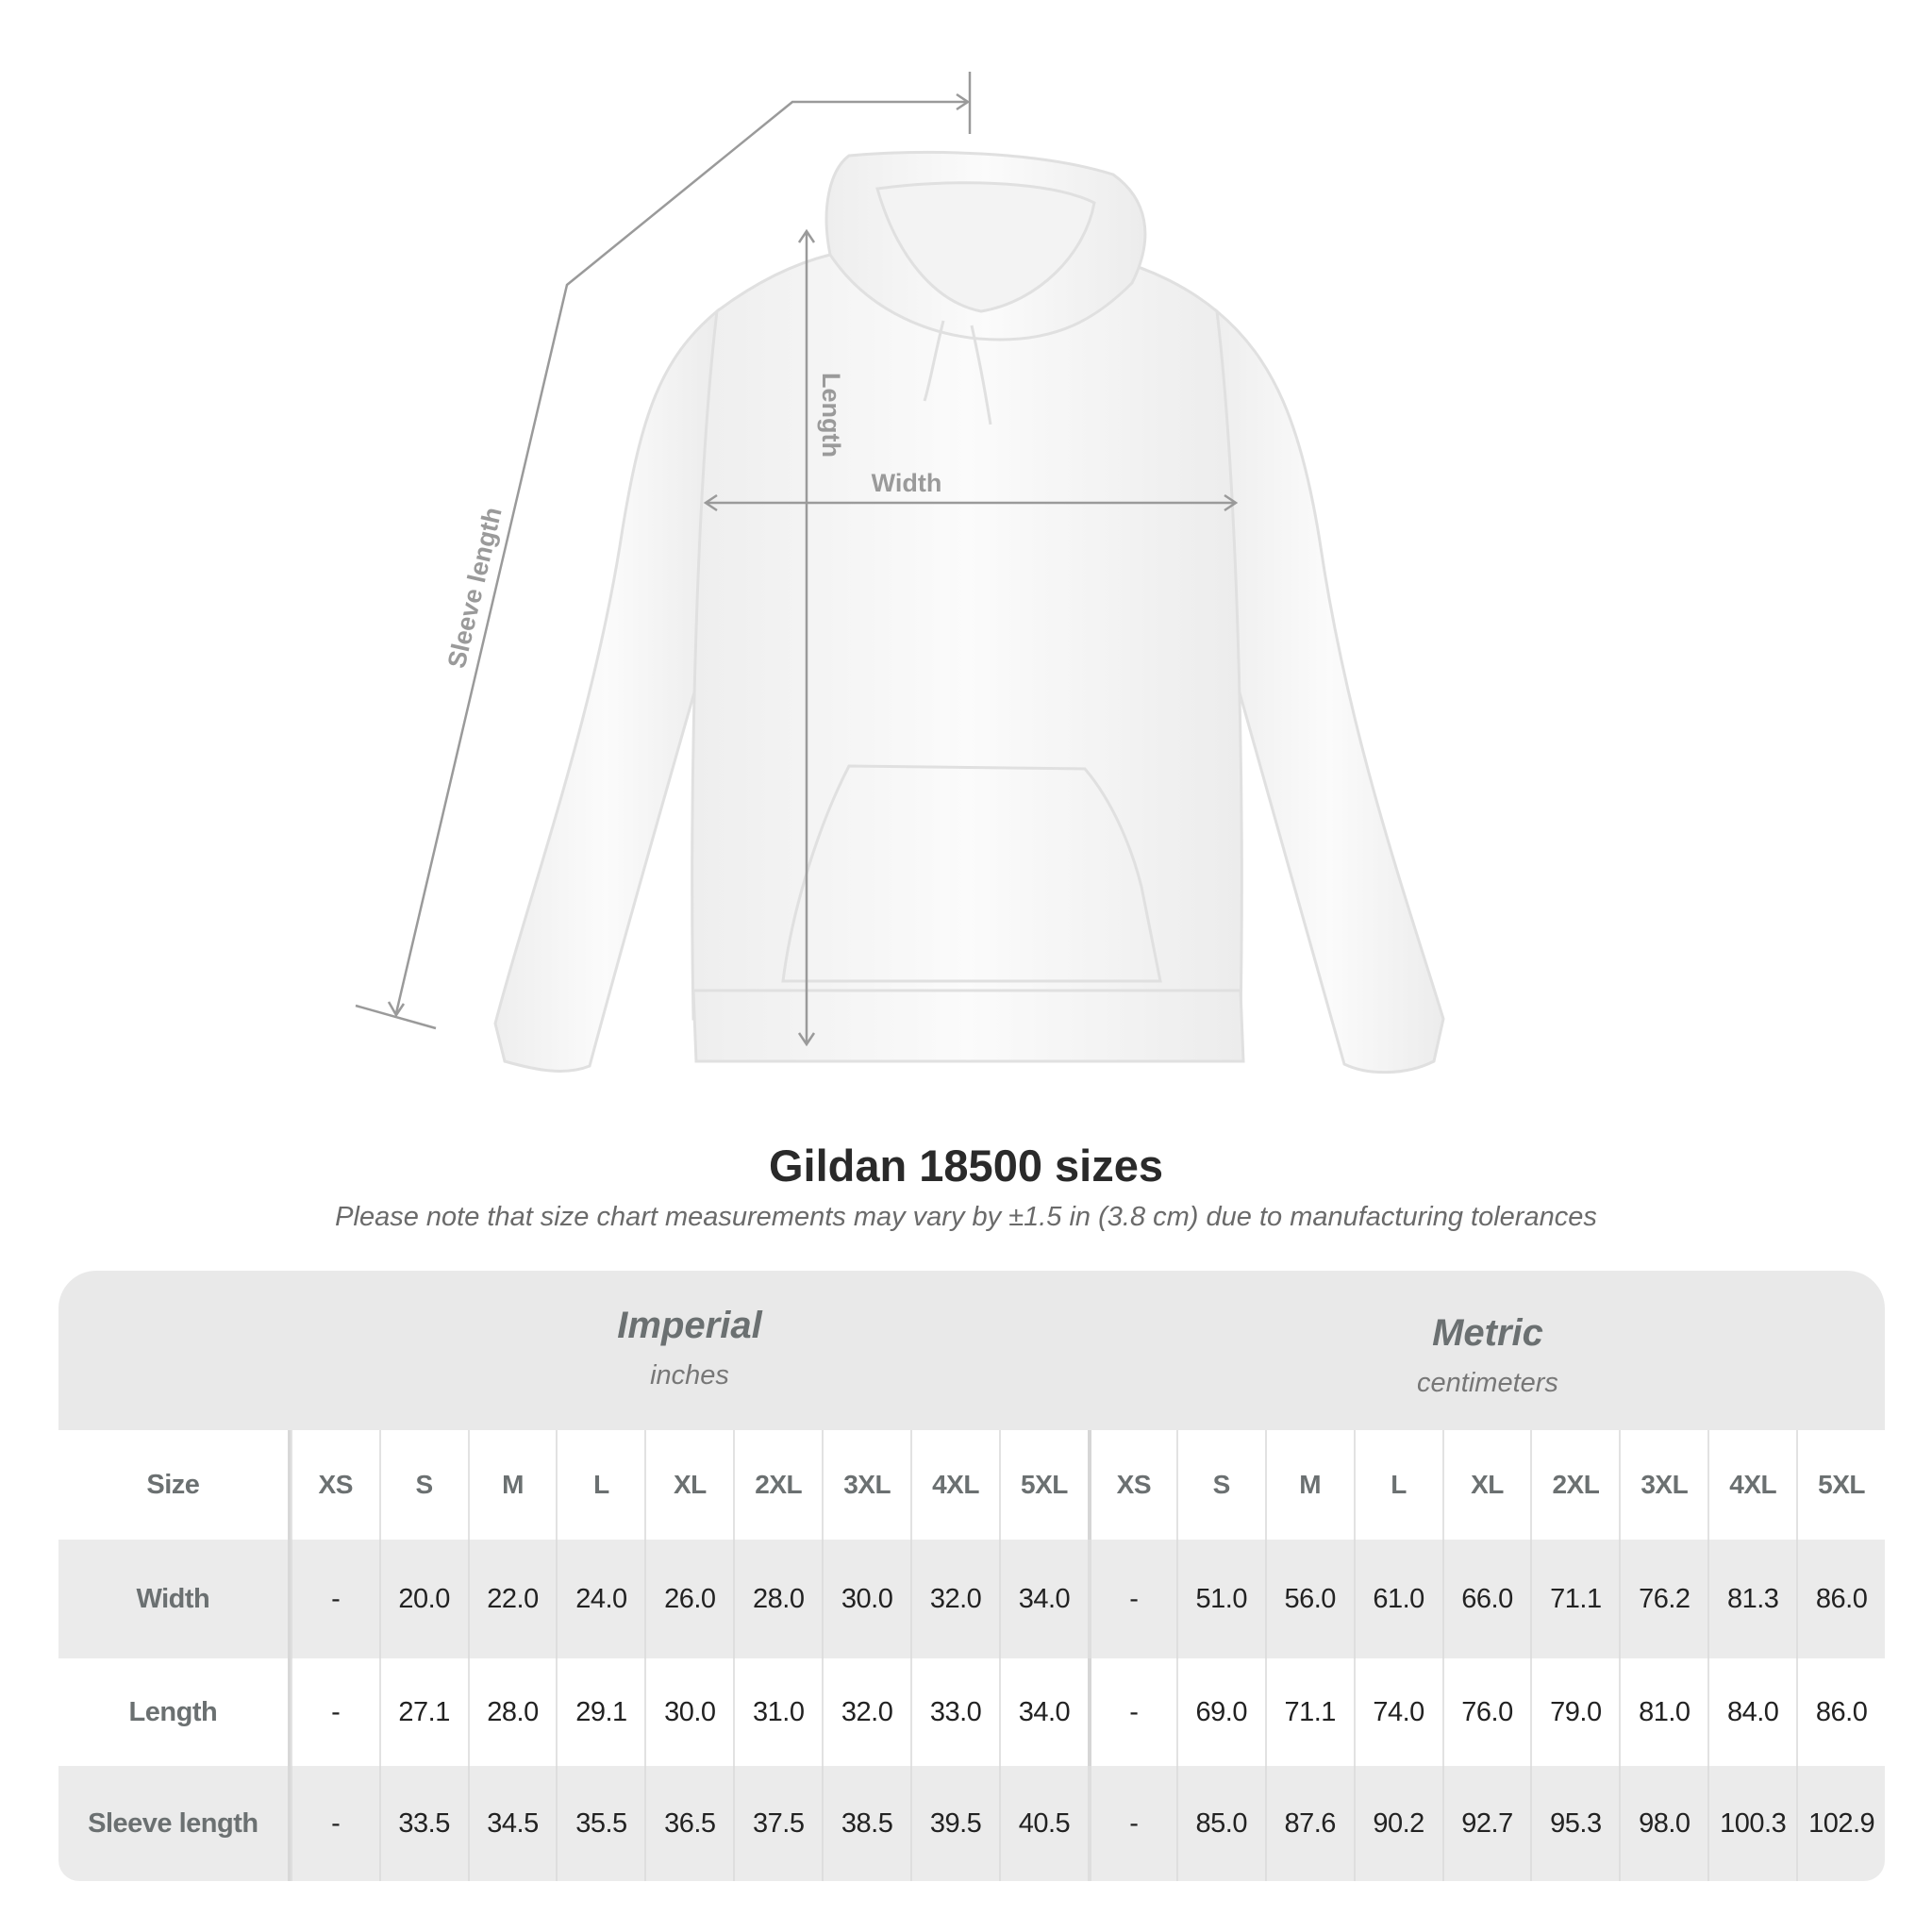  Describe the element at coordinates (1486, 1485) in the screenshot. I see `metric-size-xl: XL` at that location.